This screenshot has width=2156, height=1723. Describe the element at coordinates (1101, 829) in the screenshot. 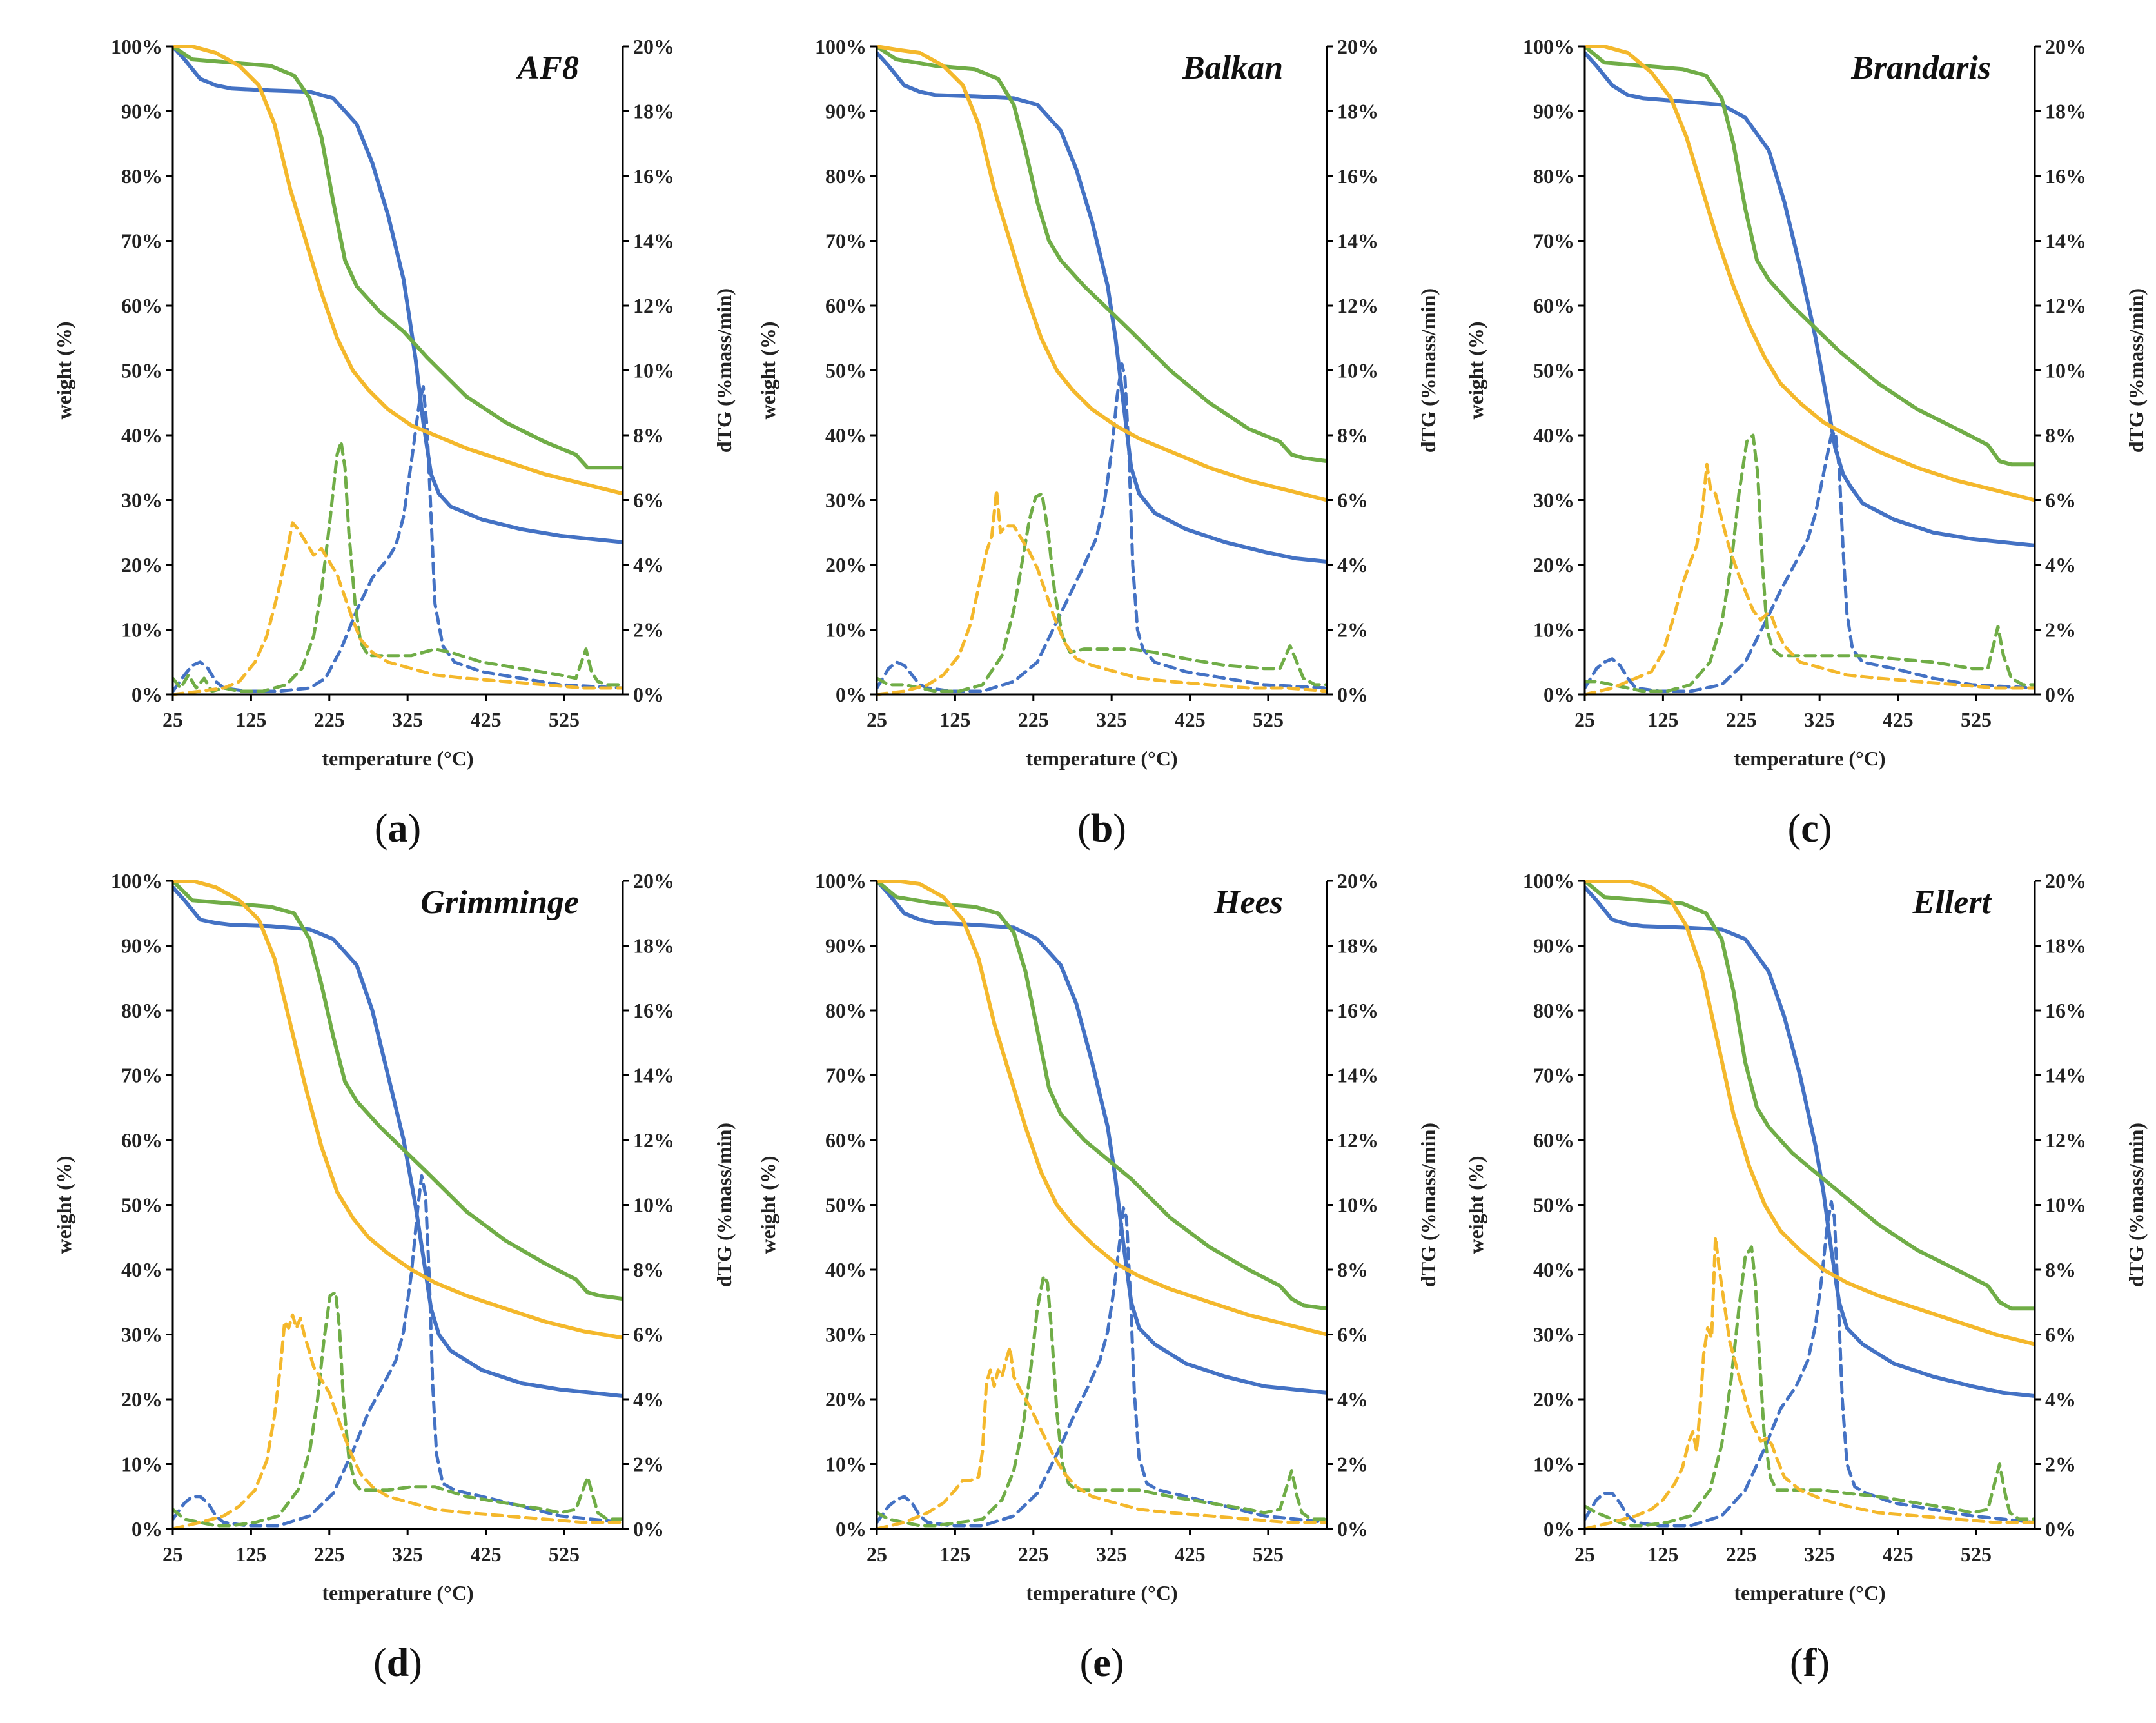

I see `panel-label: (b)` at that location.